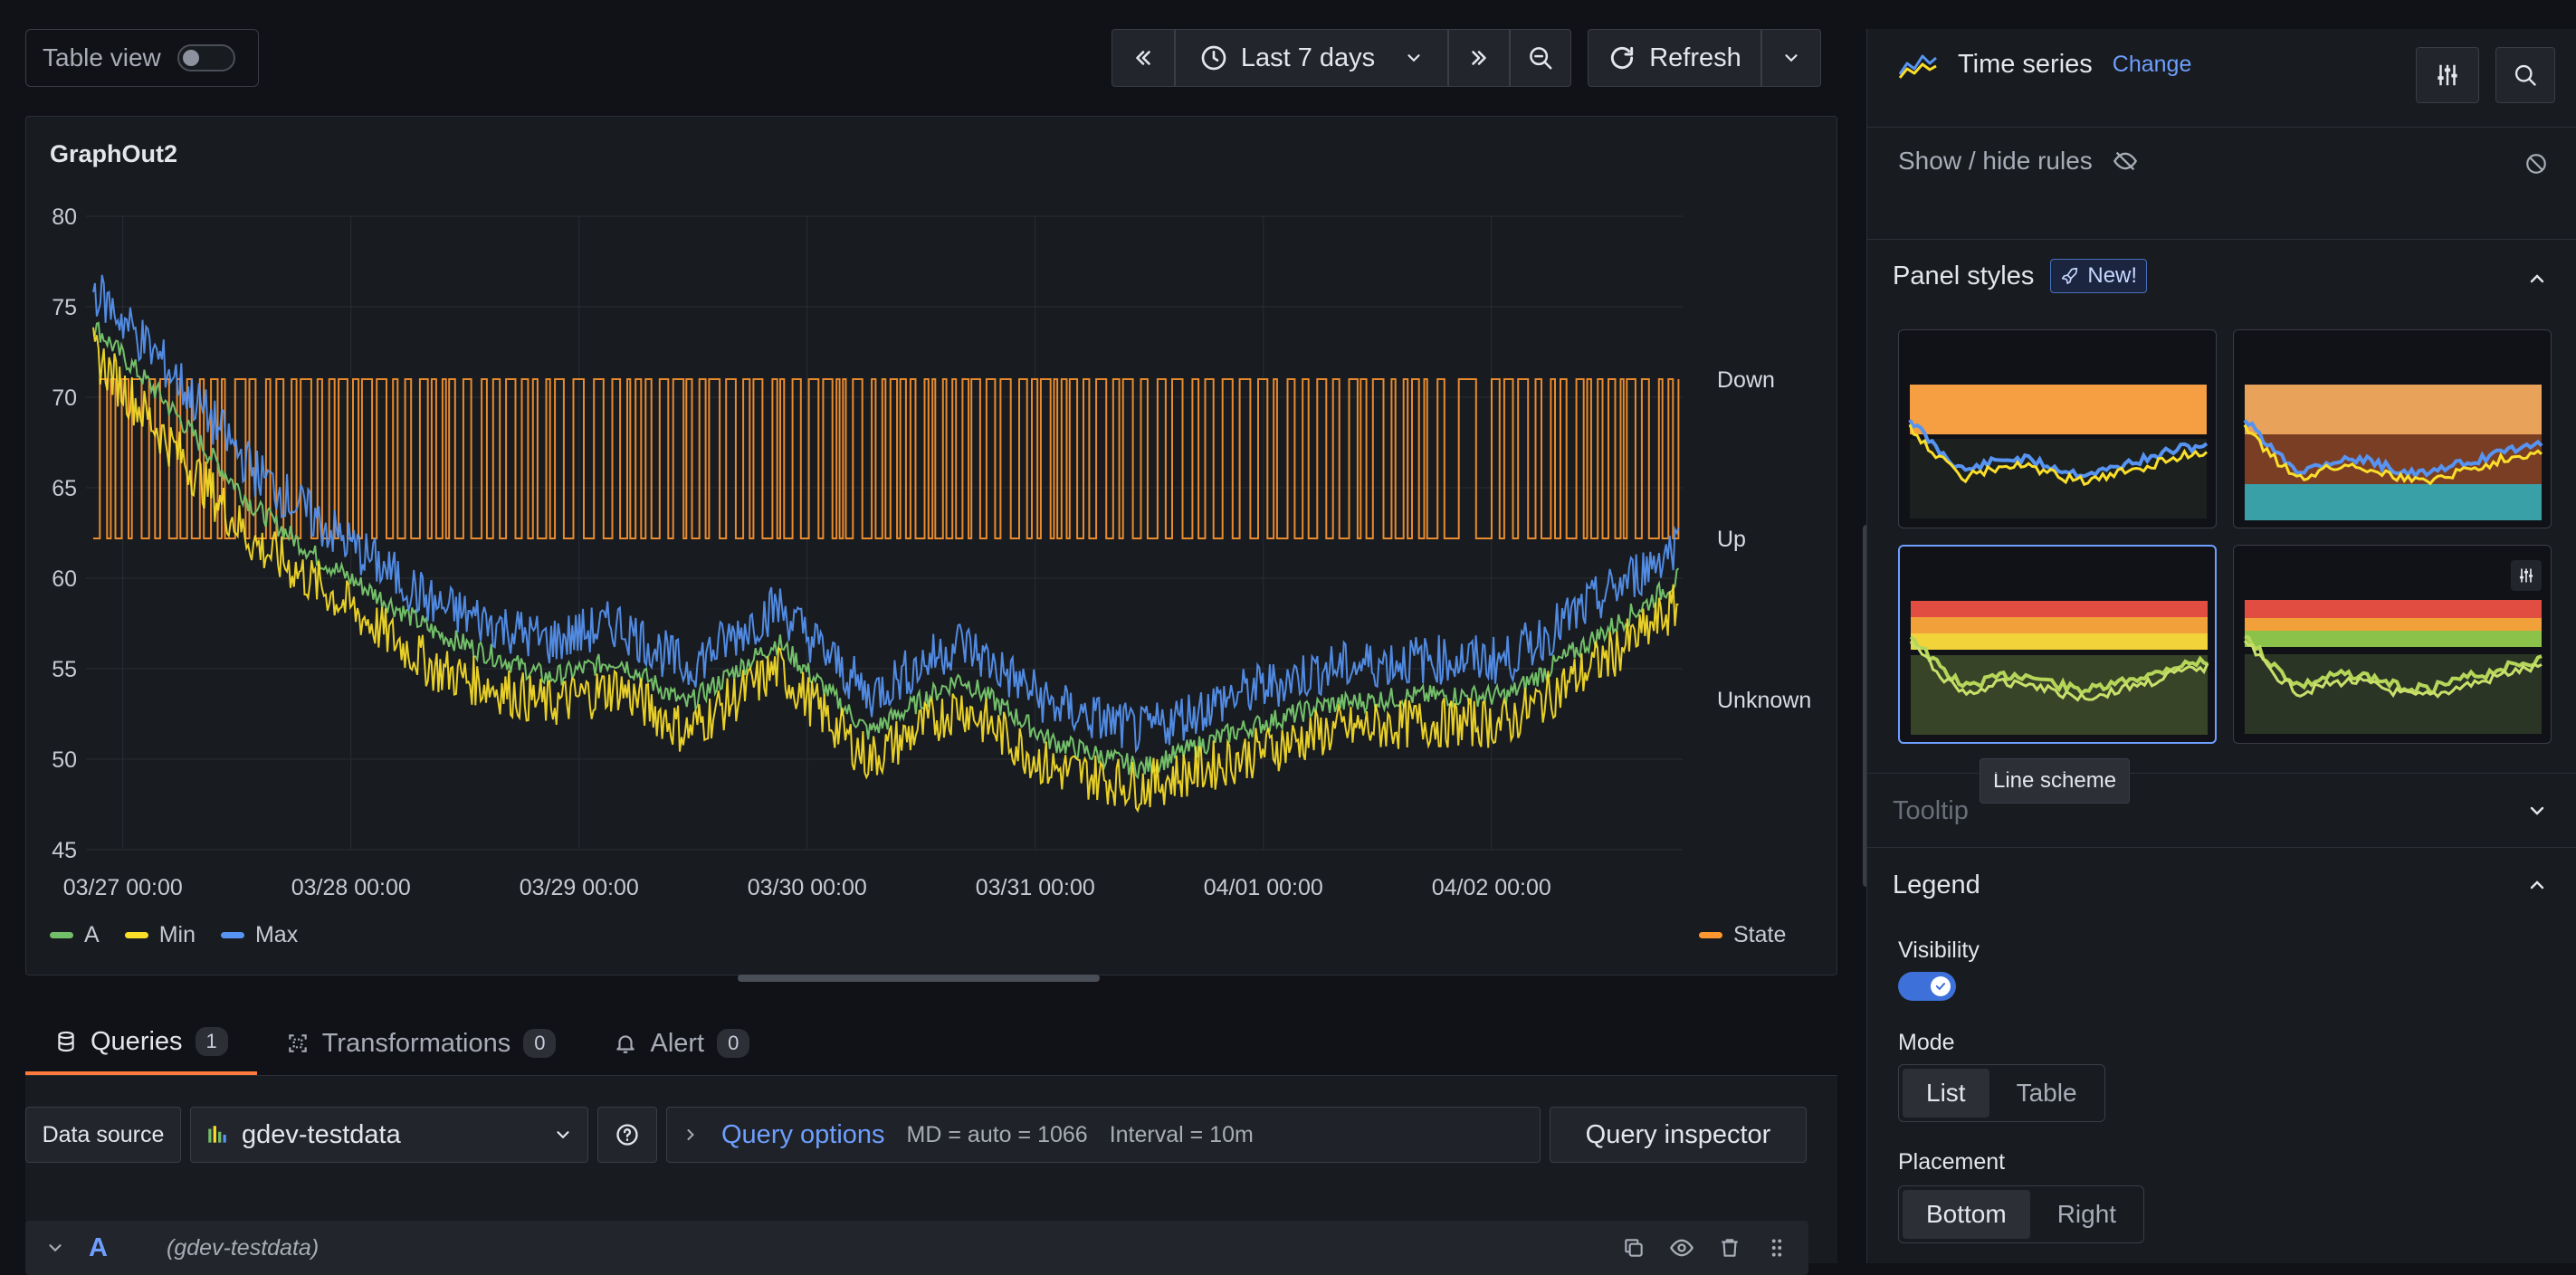  Describe the element at coordinates (807, 887) in the screenshot. I see `x-tick-label: 03/30 00:00` at that location.